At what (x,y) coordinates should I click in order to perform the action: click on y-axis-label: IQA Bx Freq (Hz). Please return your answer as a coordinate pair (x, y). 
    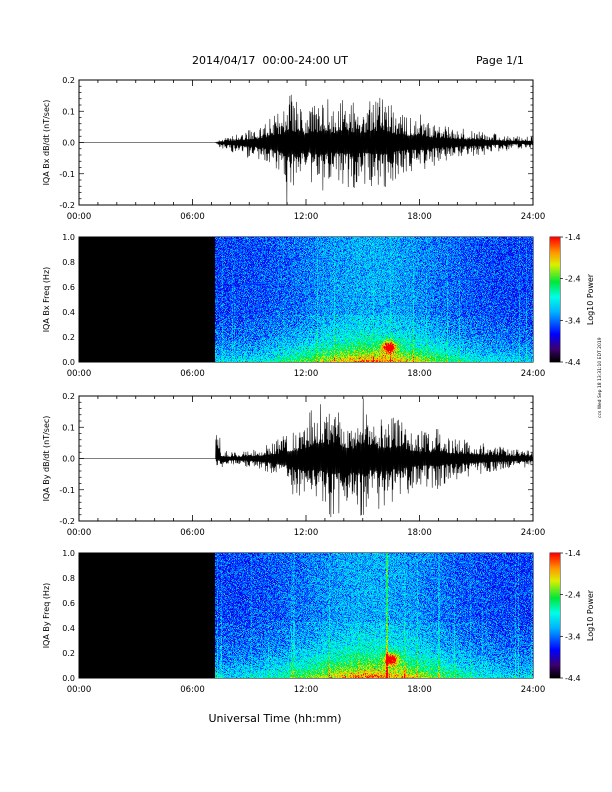
    Looking at the image, I should click on (46, 300).